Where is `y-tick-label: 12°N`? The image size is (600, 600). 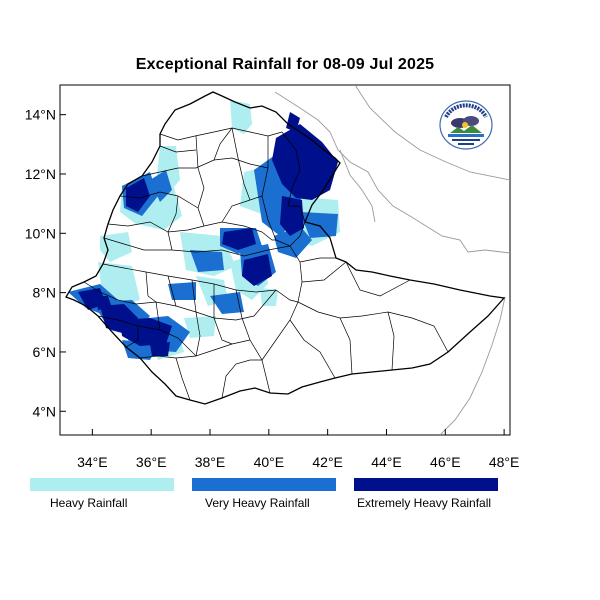 y-tick-label: 12°N is located at coordinates (40, 174).